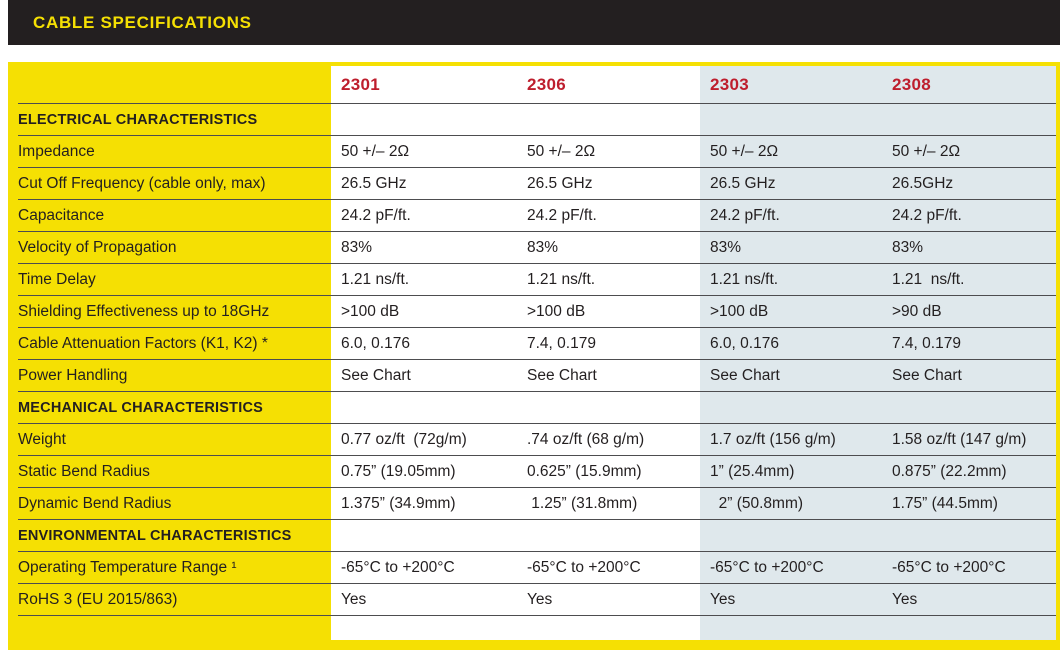 Image resolution: width=1063 pixels, height=652 pixels. I want to click on cell-value: >90 dB, so click(917, 311).